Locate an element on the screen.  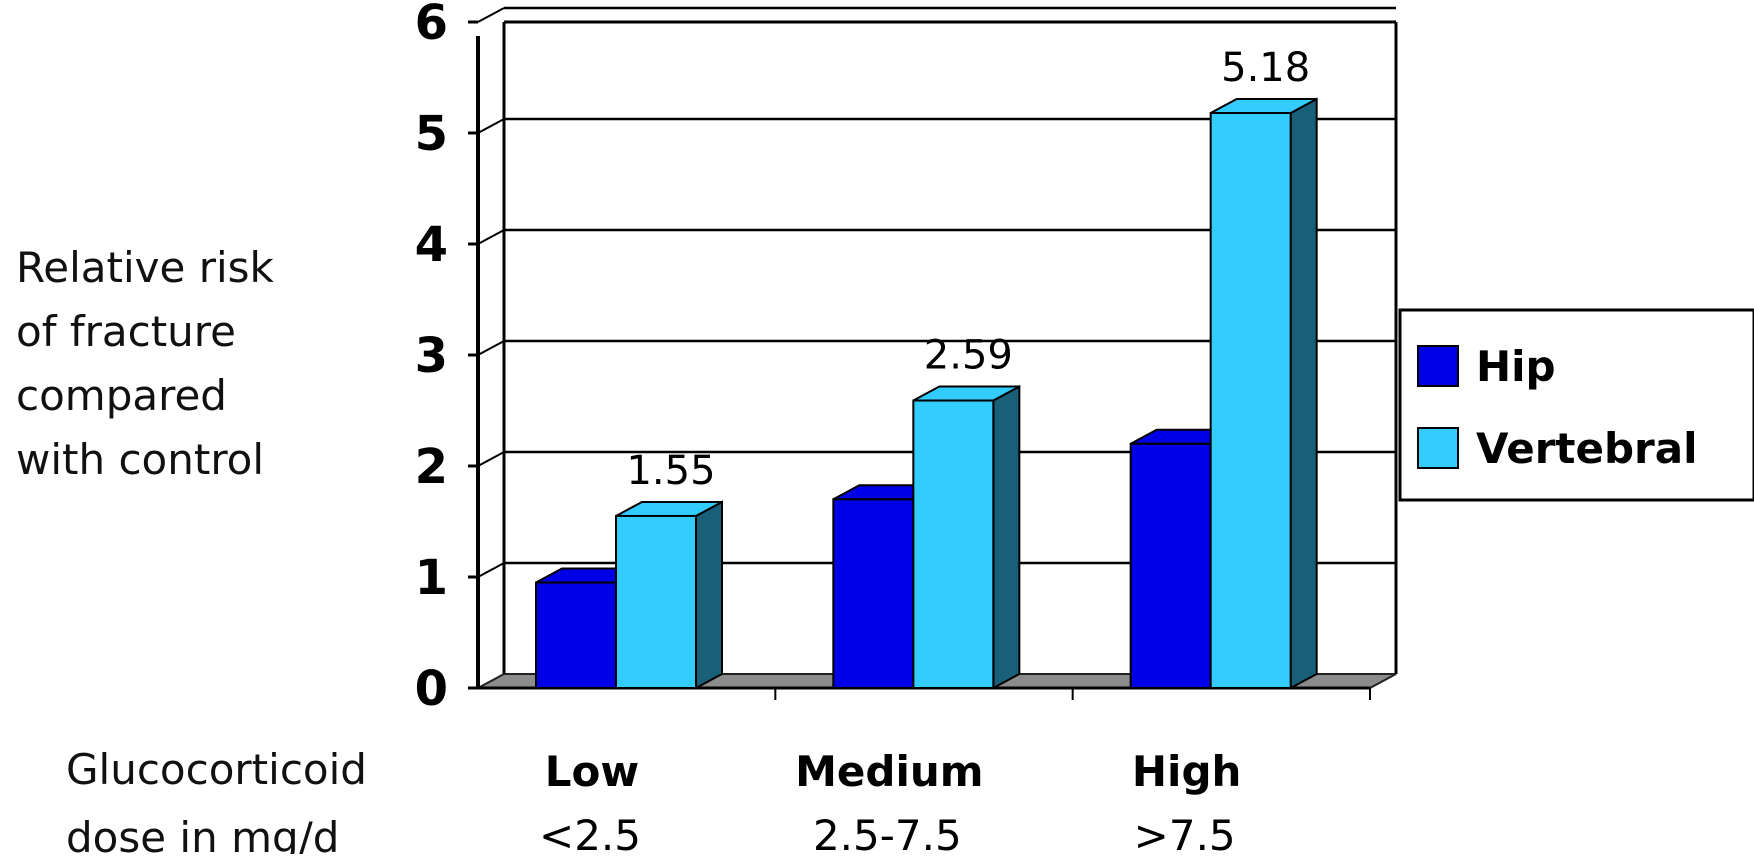
legend-label-hip: Hip is located at coordinates (1516, 366).